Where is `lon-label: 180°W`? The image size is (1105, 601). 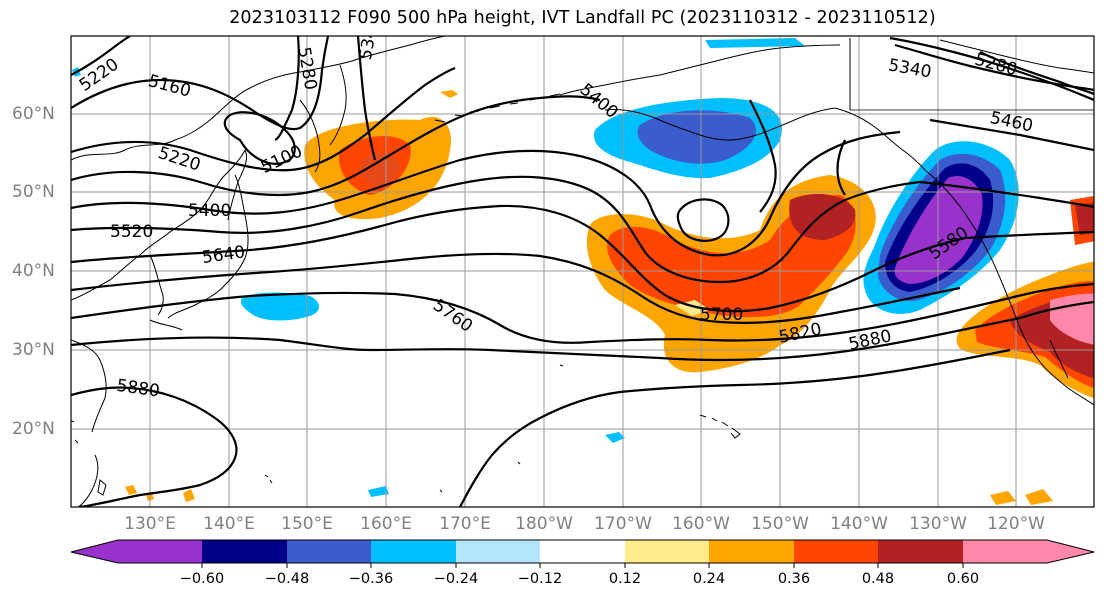 lon-label: 180°W is located at coordinates (544, 524).